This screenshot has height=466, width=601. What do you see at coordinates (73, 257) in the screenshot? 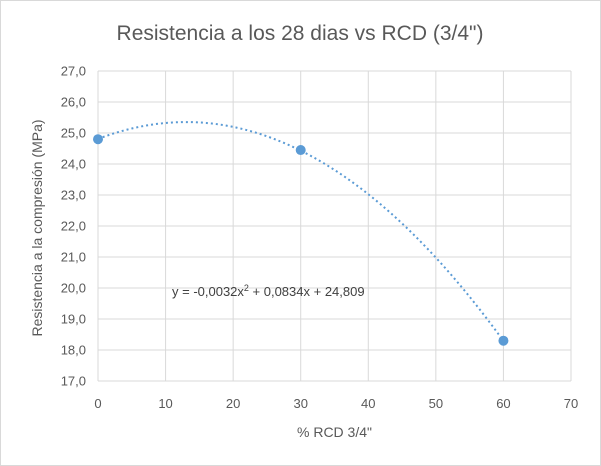
I see `y-tick-label: 21,0` at bounding box center [73, 257].